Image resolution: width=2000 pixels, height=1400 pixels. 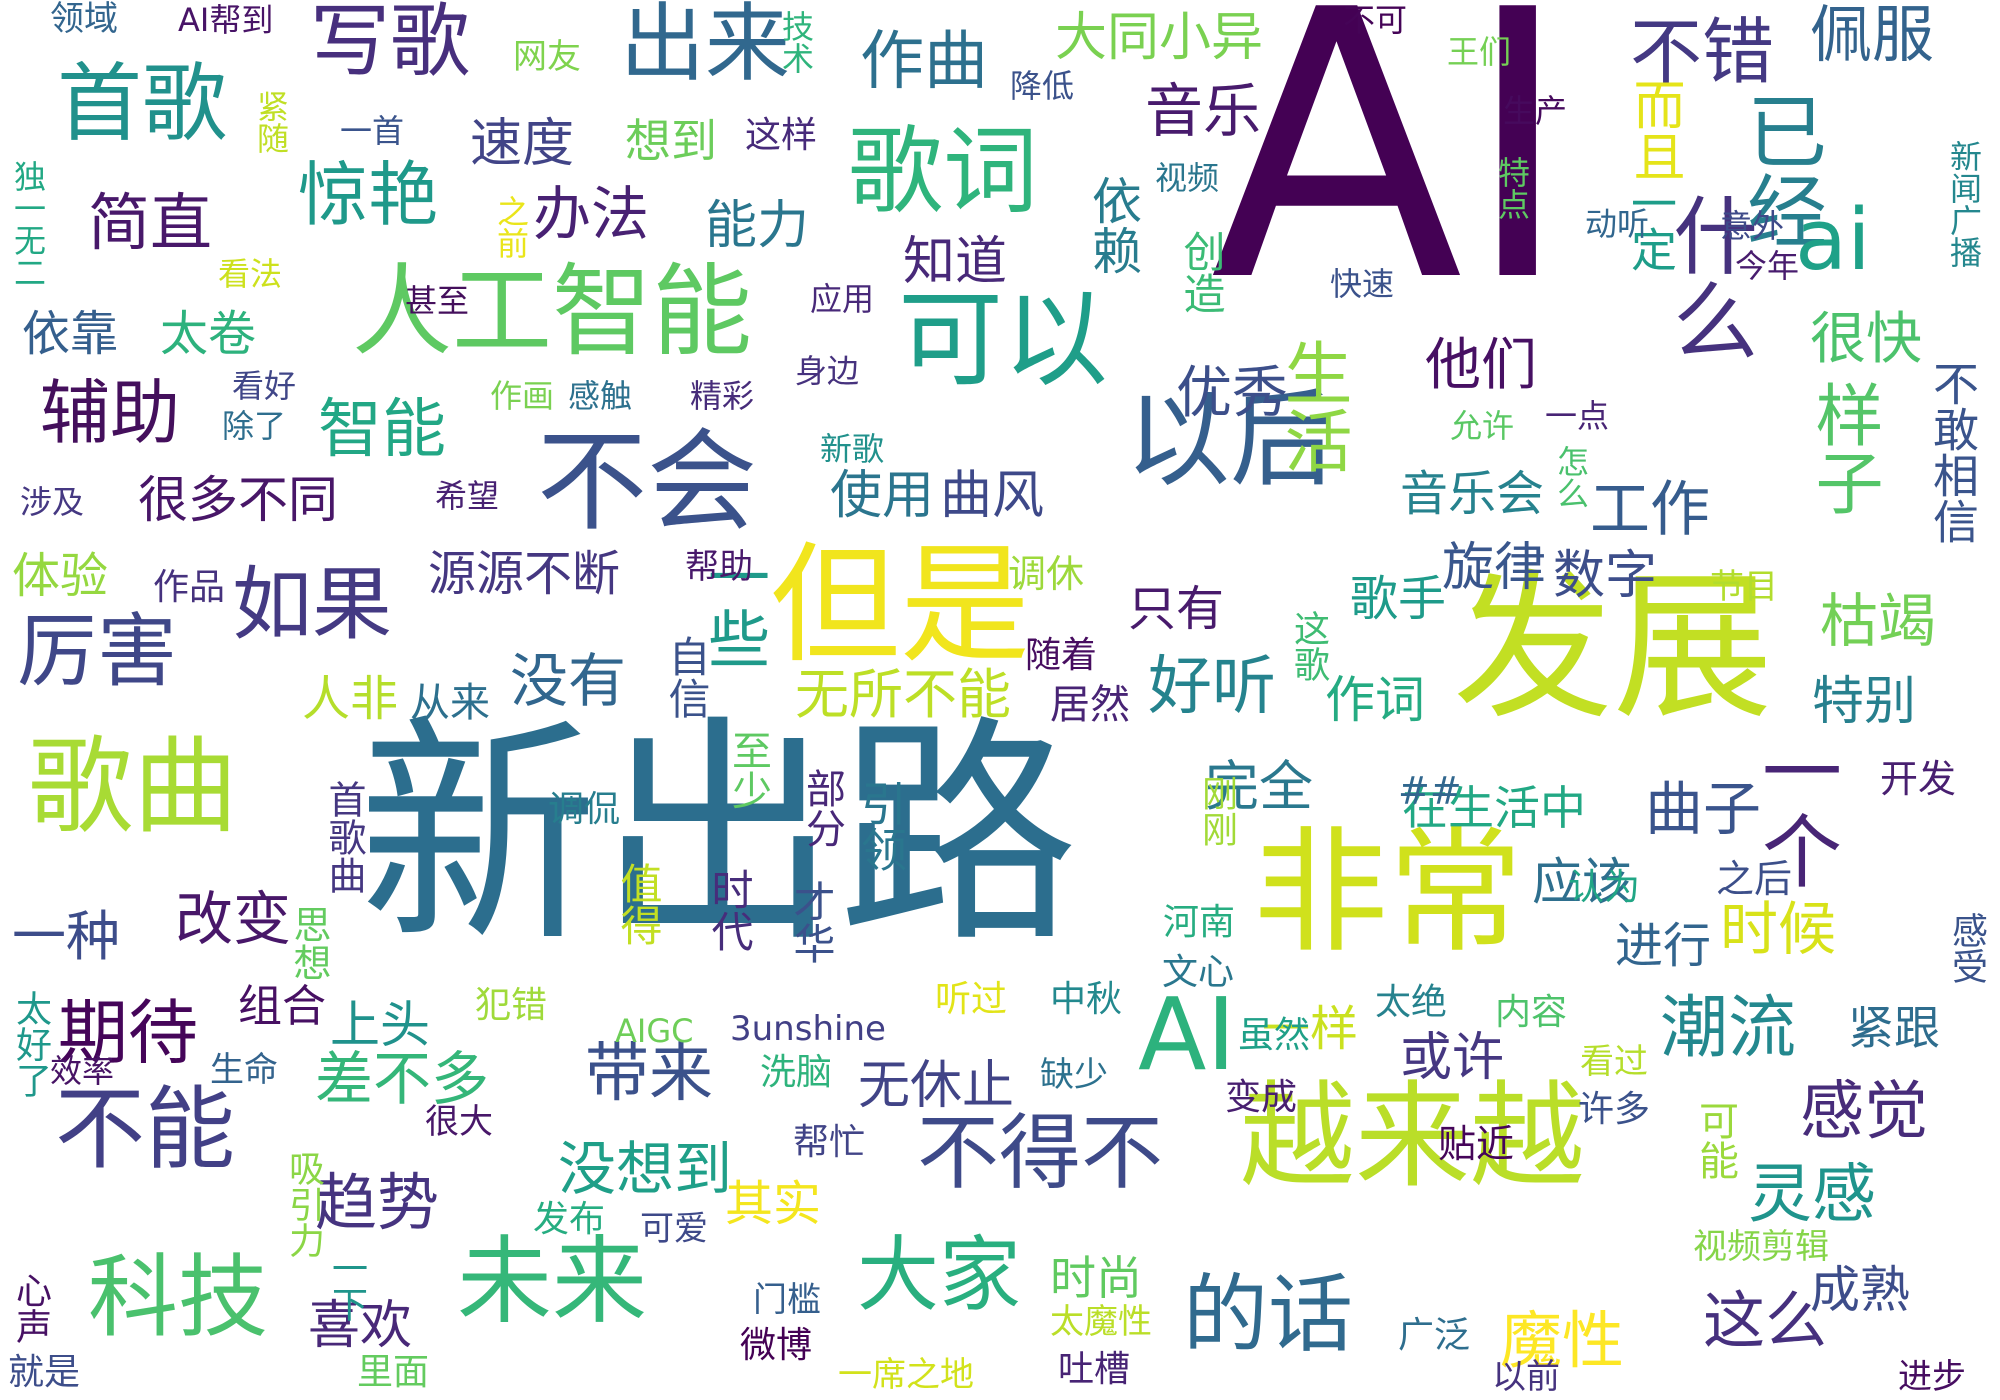 I want to click on word: 太绝, so click(x=1411, y=1002).